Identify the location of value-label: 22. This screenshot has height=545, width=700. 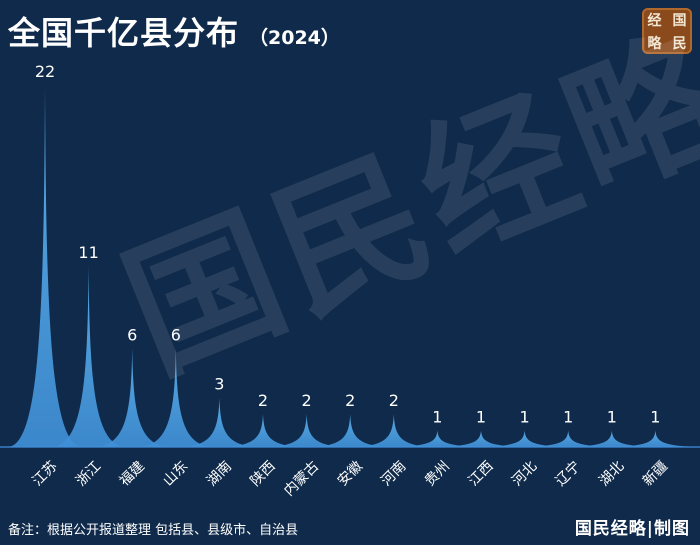
(45, 71).